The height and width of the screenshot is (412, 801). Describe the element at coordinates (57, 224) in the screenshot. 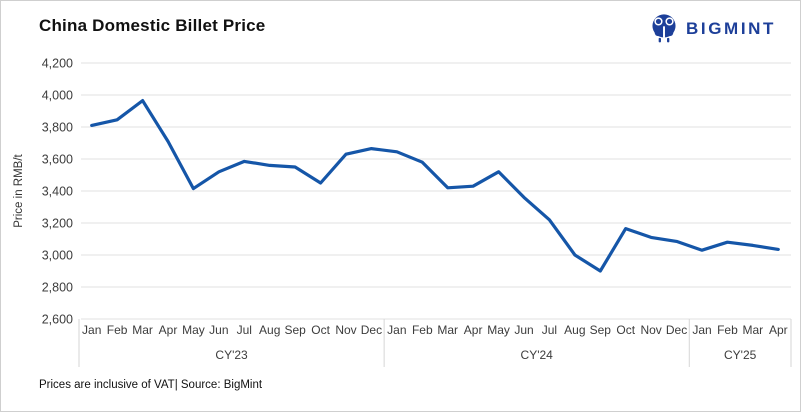

I see `svg-text: 3,200` at that location.